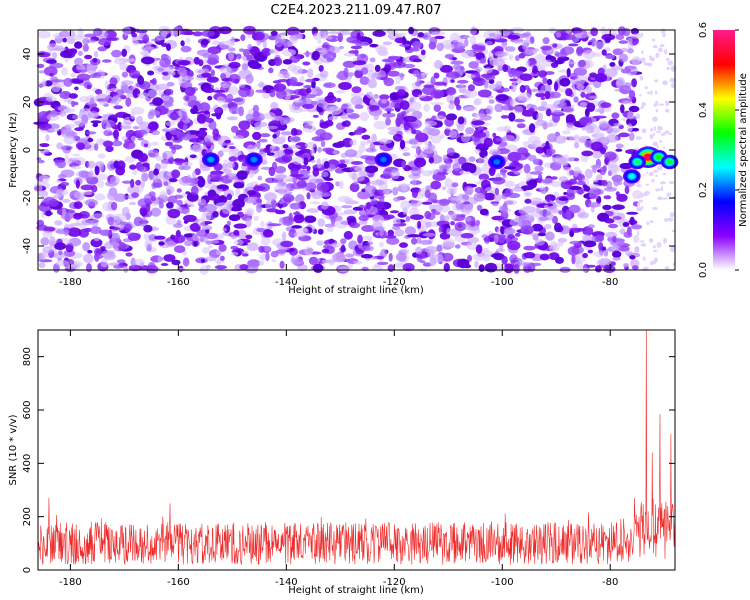 The width and height of the screenshot is (750, 600). Describe the element at coordinates (610, 582) in the screenshot. I see `snr-x-tick-label: -80` at that location.